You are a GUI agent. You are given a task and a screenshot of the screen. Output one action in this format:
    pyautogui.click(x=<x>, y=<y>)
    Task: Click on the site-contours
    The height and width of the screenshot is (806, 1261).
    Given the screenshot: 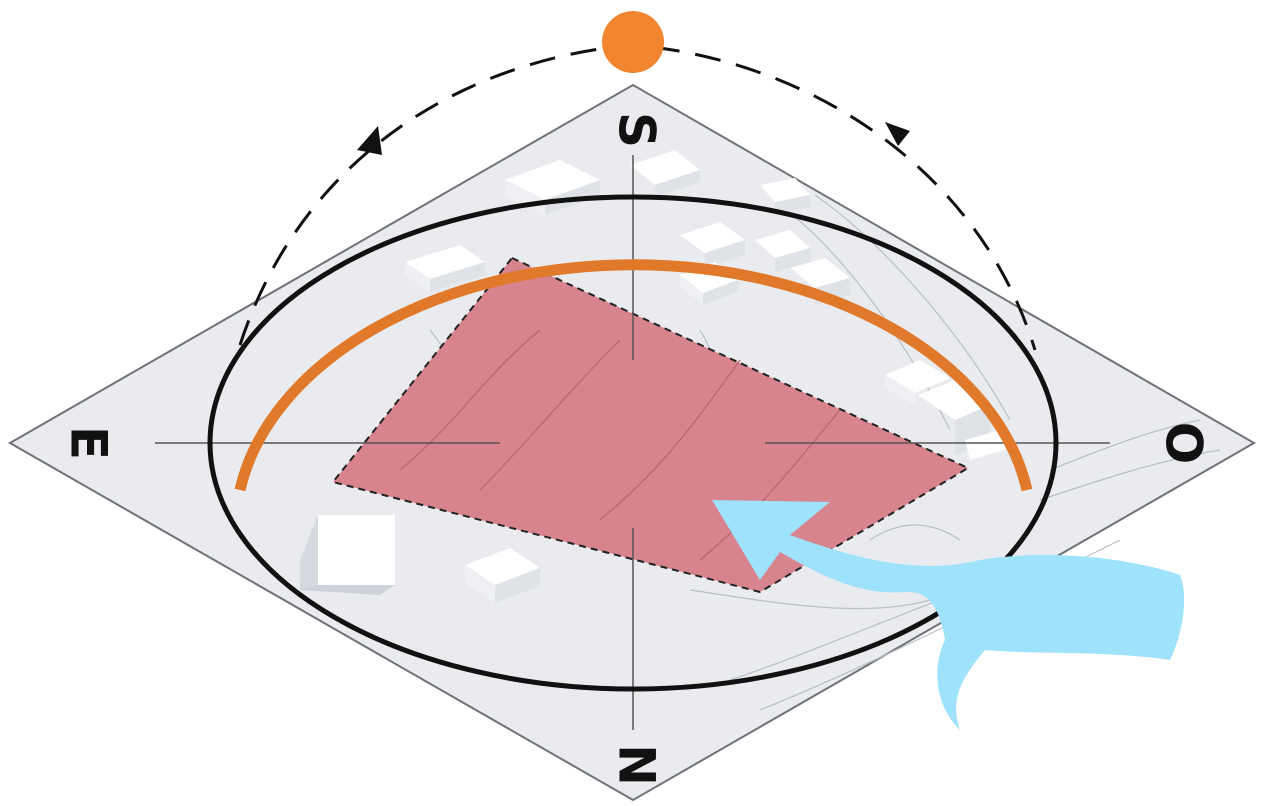 What is the action you would take?
    pyautogui.click(x=620, y=445)
    